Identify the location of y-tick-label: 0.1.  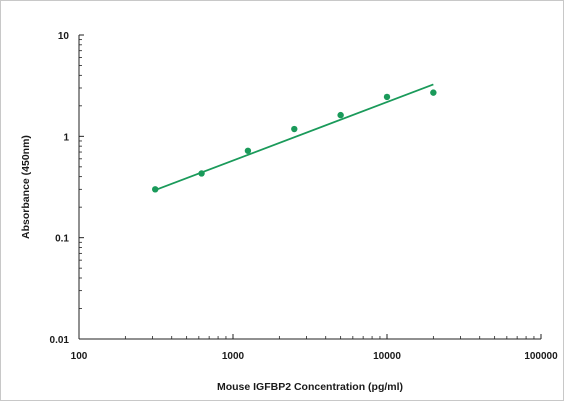
(62, 239).